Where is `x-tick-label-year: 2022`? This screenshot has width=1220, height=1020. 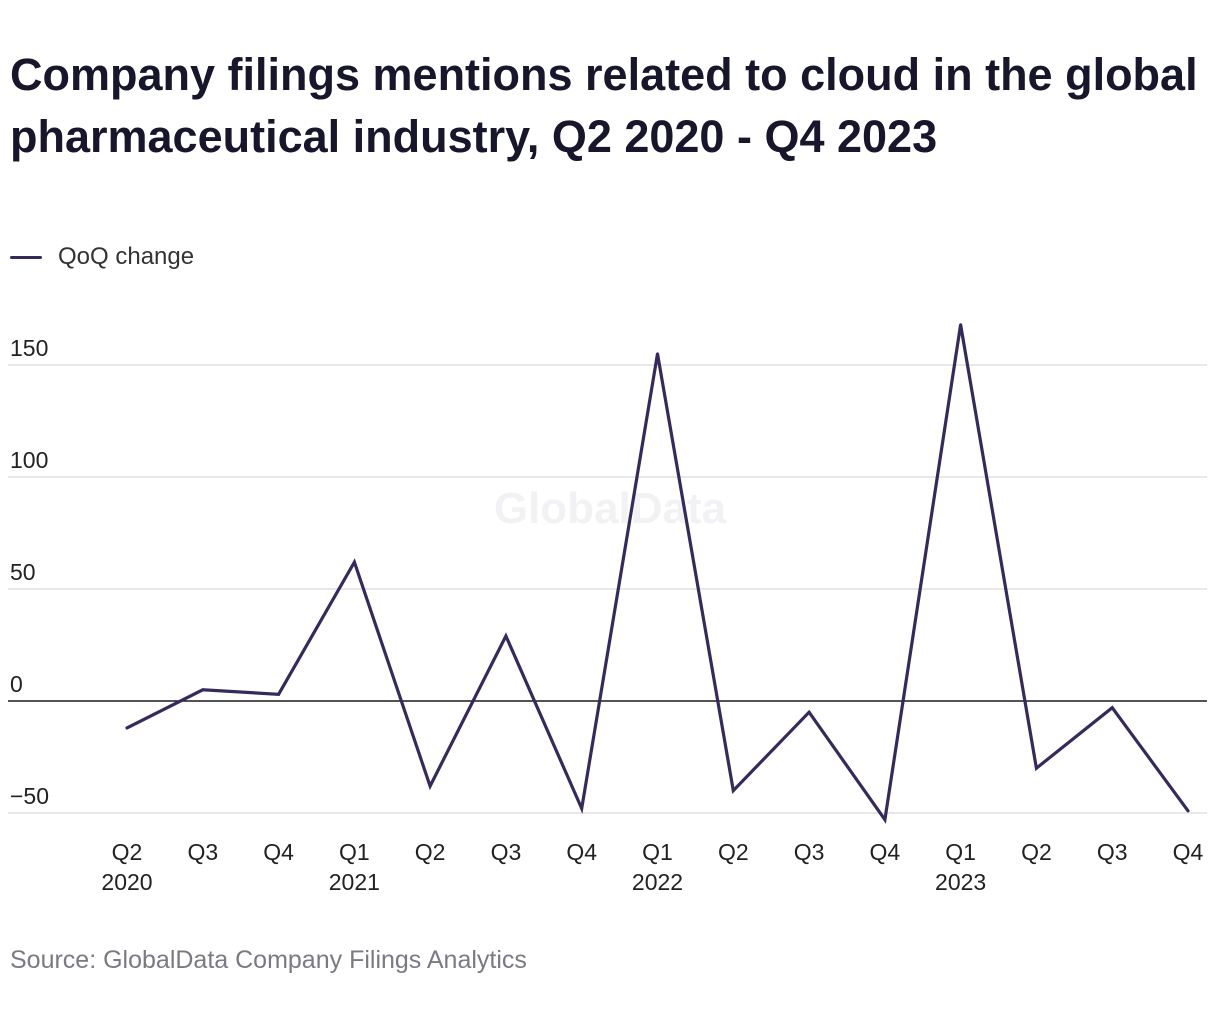
x-tick-label-year: 2022 is located at coordinates (657, 882).